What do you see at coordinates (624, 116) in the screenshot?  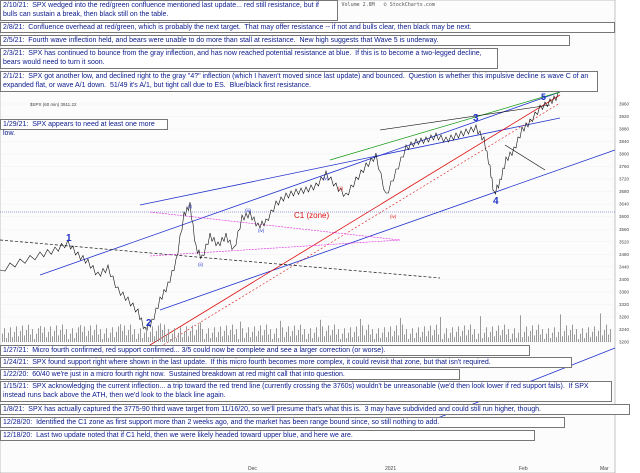 I see `price-axis-label: 3920` at bounding box center [624, 116].